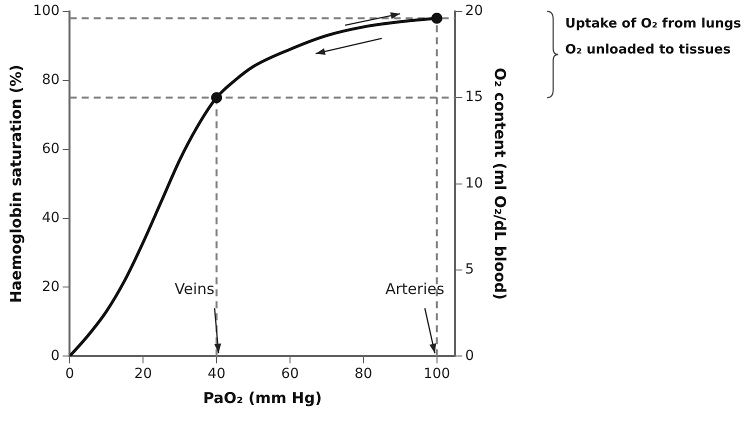  I want to click on x-axis-title: PaO₂ (mm Hg), so click(262, 397).